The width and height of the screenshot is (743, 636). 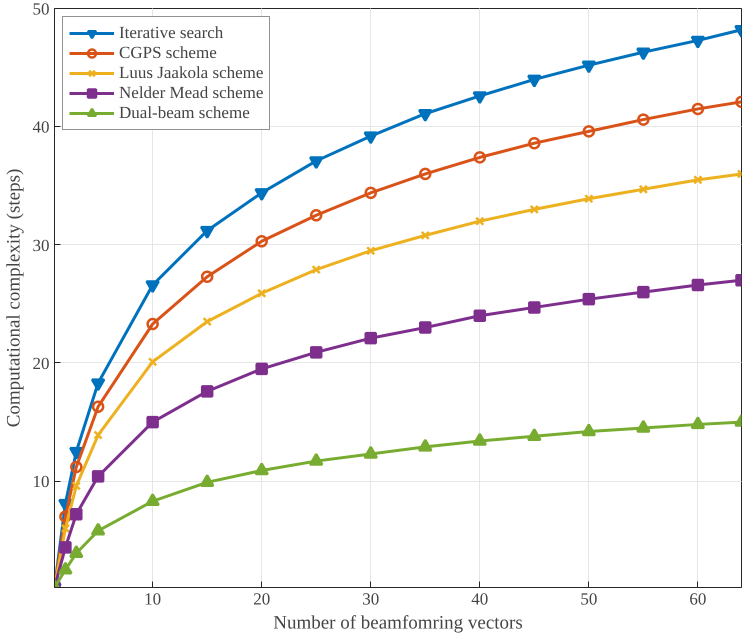 What do you see at coordinates (41, 363) in the screenshot?
I see `y-tick-label: 20` at bounding box center [41, 363].